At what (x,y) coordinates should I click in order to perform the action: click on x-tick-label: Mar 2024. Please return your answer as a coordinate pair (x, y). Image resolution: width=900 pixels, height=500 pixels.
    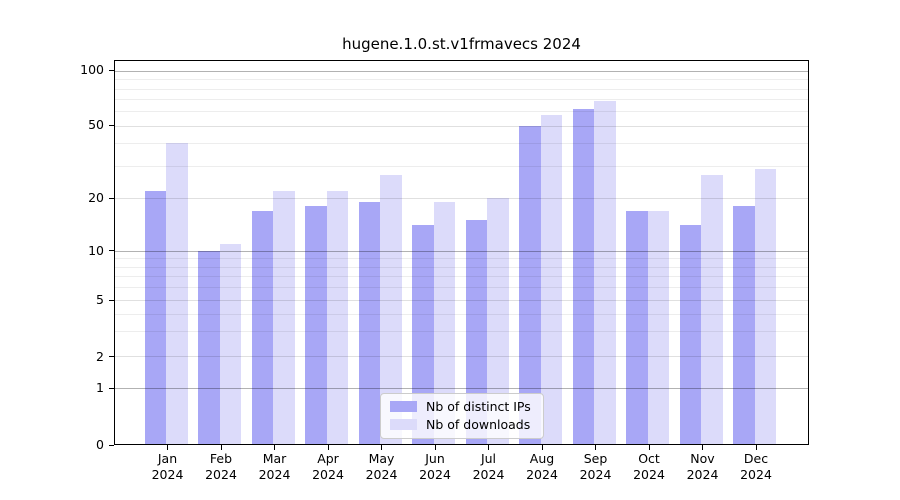
    Looking at the image, I should click on (275, 466).